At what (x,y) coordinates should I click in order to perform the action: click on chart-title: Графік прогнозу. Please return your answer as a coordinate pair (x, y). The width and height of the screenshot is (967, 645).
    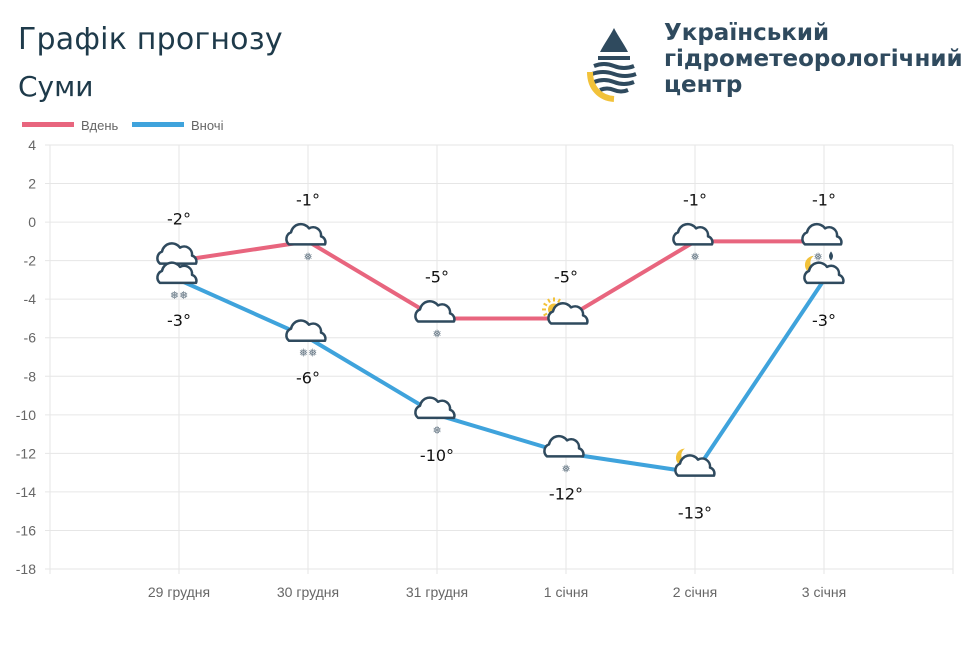
    Looking at the image, I should click on (150, 39).